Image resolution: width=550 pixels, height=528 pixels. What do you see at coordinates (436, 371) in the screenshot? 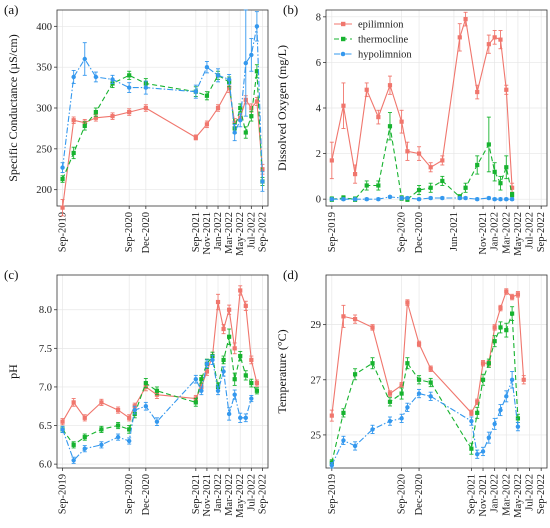
I see `plot-frame` at bounding box center [436, 371].